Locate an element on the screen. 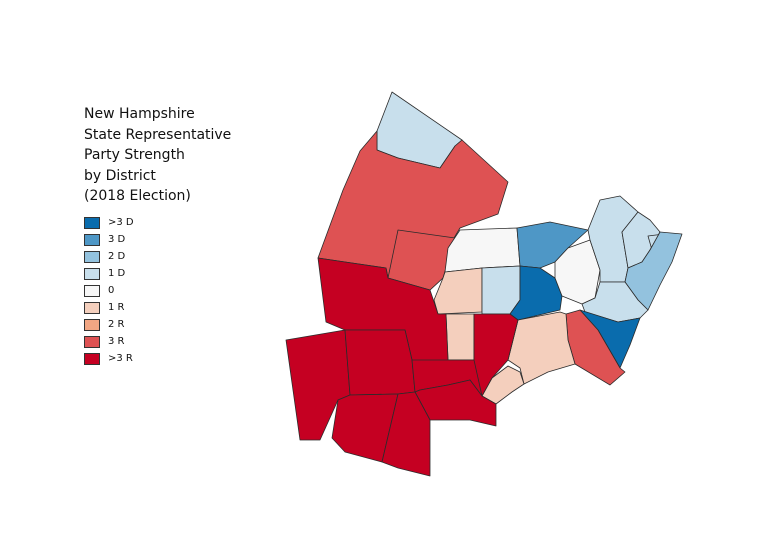  legend-label: 3 R is located at coordinates (116, 341).